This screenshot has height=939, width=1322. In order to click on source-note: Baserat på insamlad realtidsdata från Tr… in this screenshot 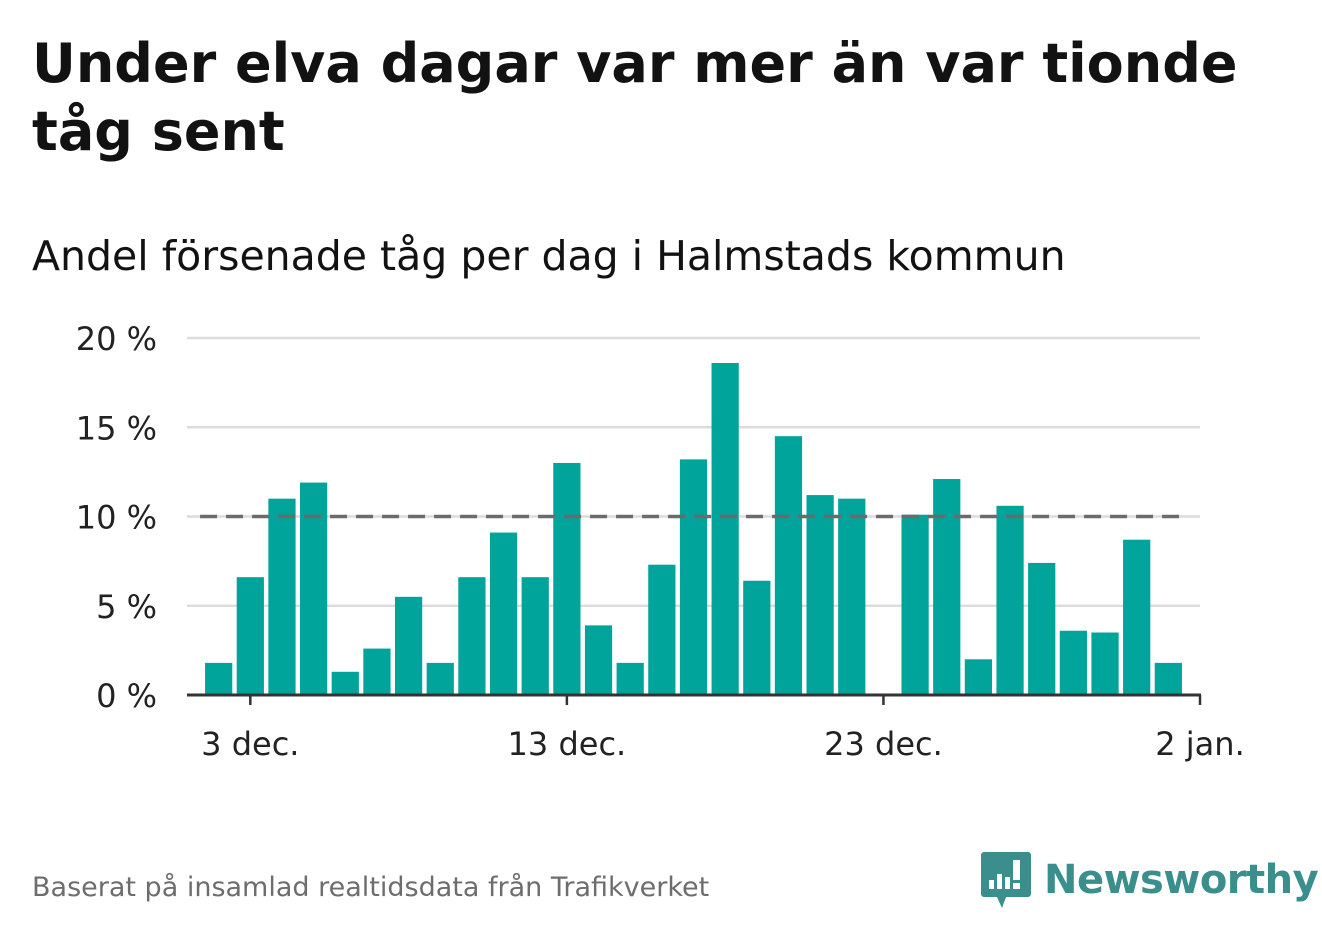, I will do `click(371, 887)`.